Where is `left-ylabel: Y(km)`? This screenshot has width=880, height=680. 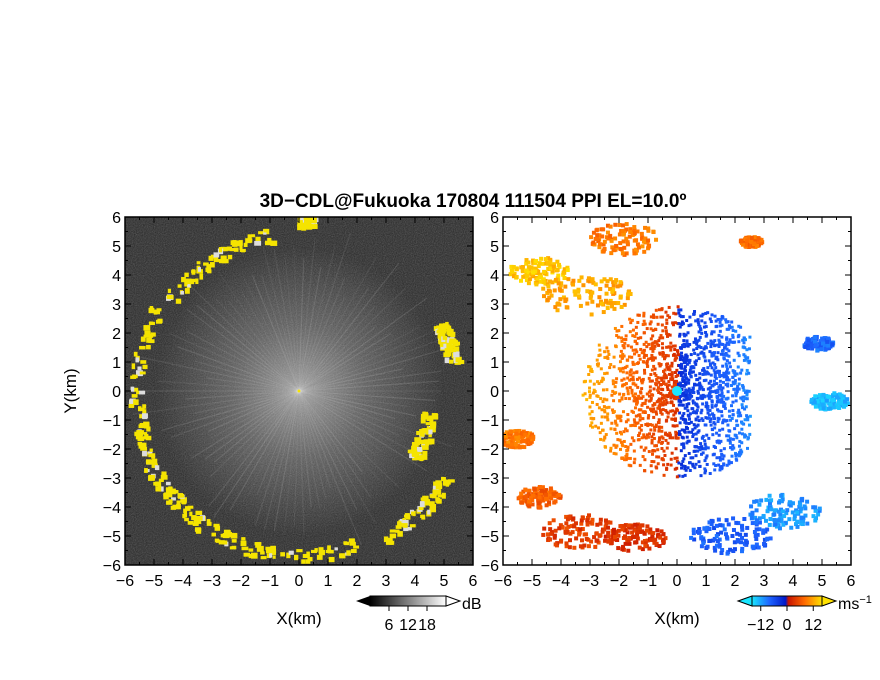 left-ylabel: Y(km) is located at coordinates (70, 390).